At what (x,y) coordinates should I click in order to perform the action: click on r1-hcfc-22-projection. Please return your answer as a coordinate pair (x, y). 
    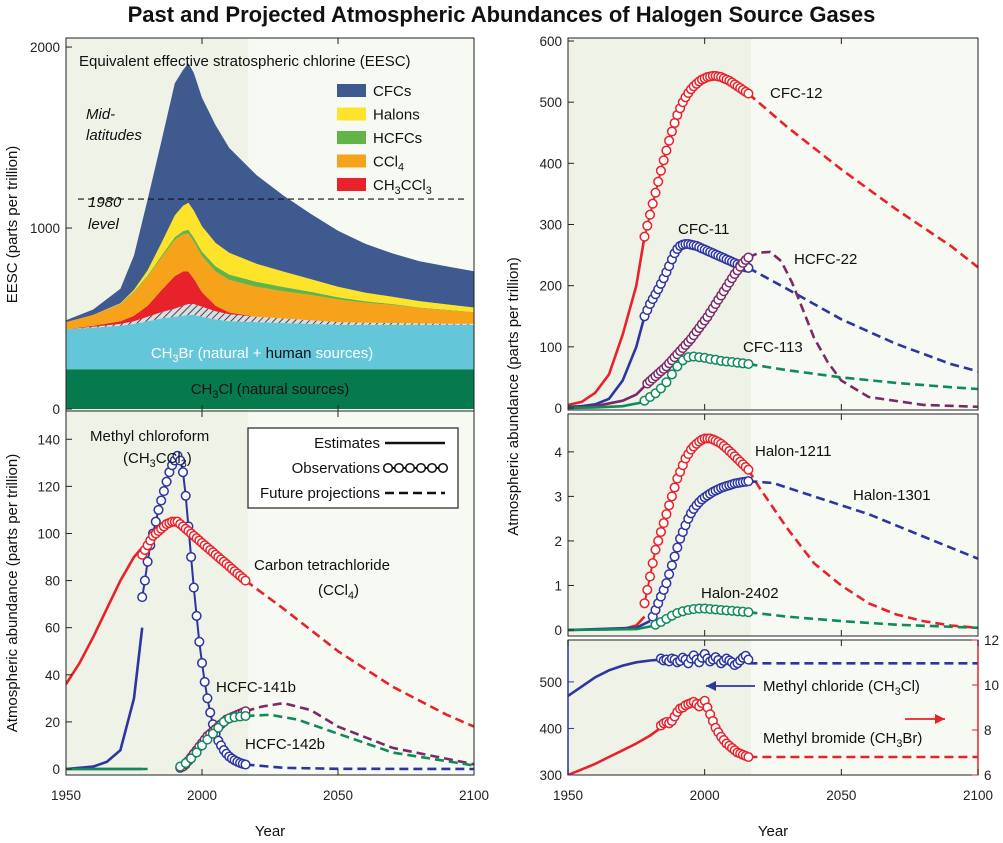
    Looking at the image, I should click on (862, 329).